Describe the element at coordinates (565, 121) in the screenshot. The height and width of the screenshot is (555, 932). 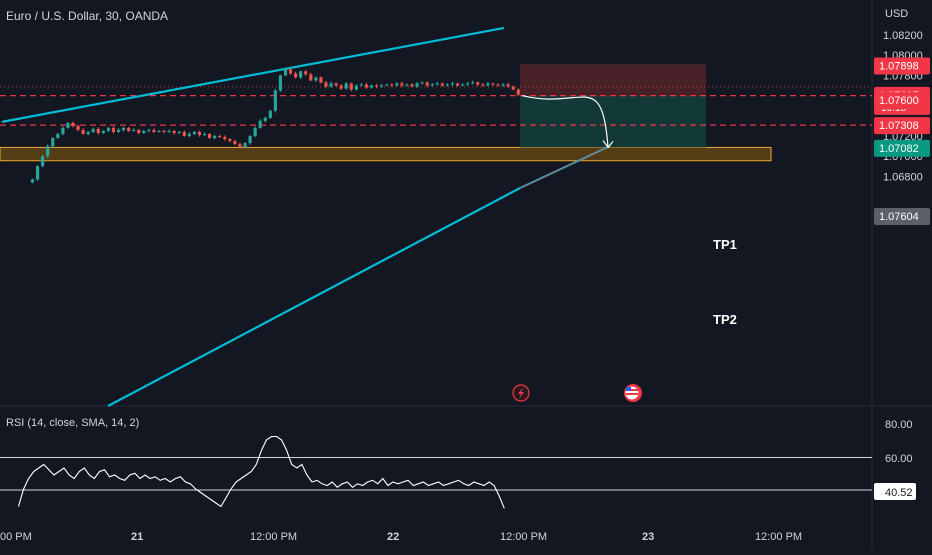
I see `projection-arrow` at that location.